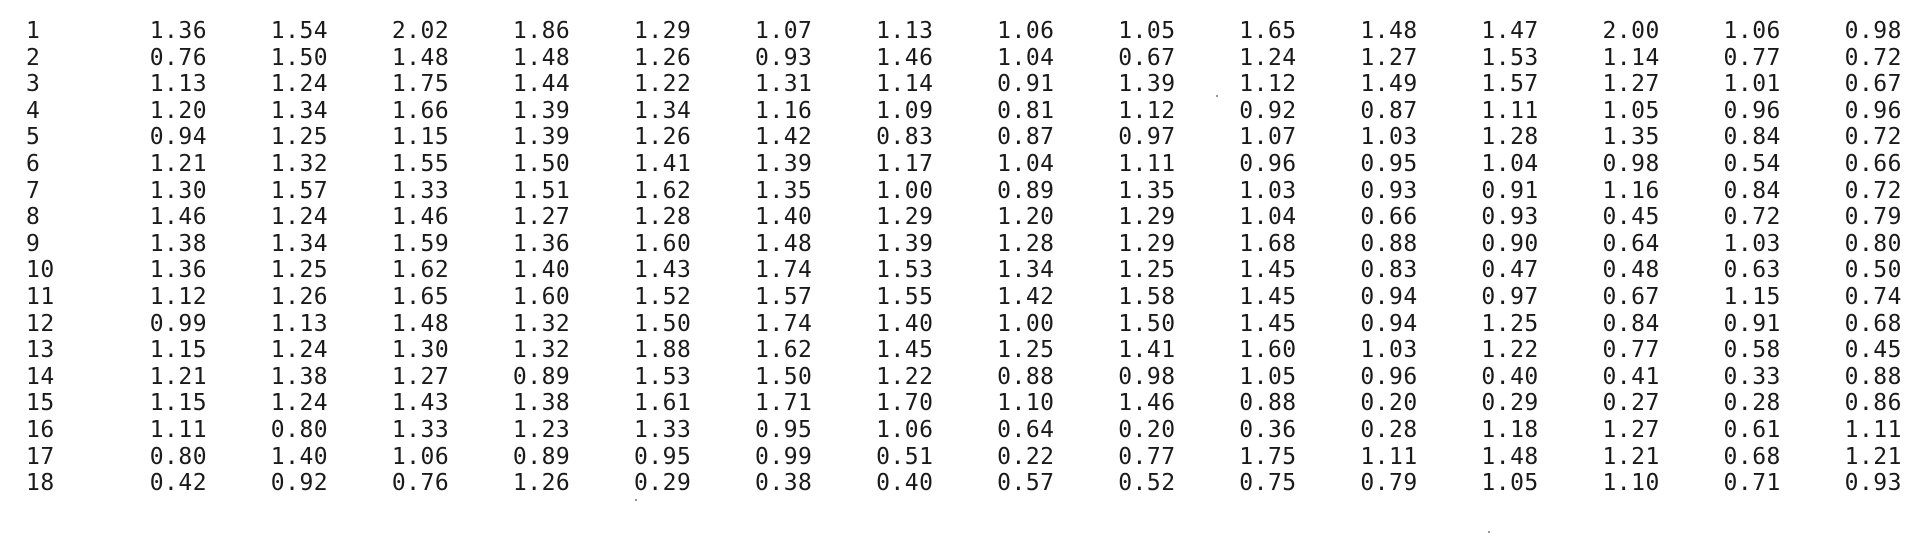 The image size is (1922, 544). I want to click on table-cell: 0.52, so click(1147, 483).